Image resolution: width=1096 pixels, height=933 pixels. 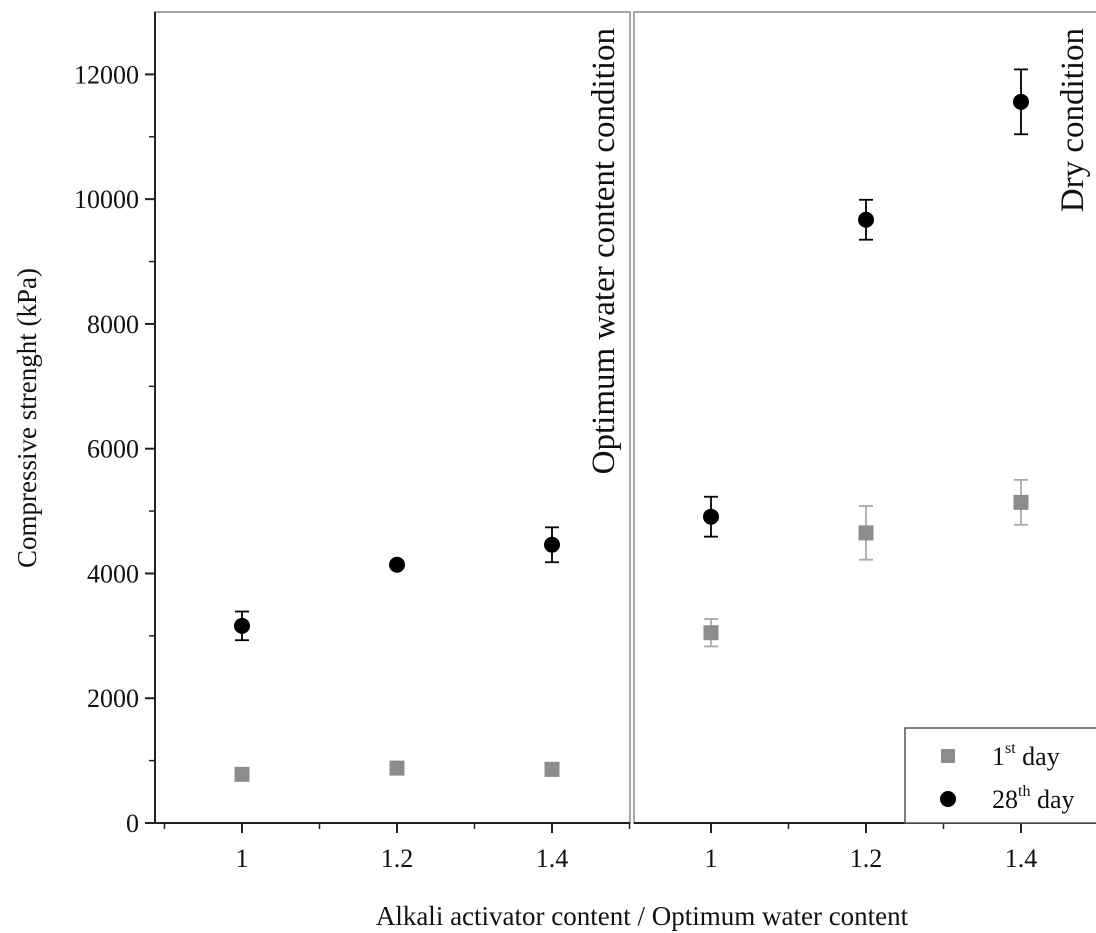 I want to click on y-tick-label: 6000, so click(x=113, y=449).